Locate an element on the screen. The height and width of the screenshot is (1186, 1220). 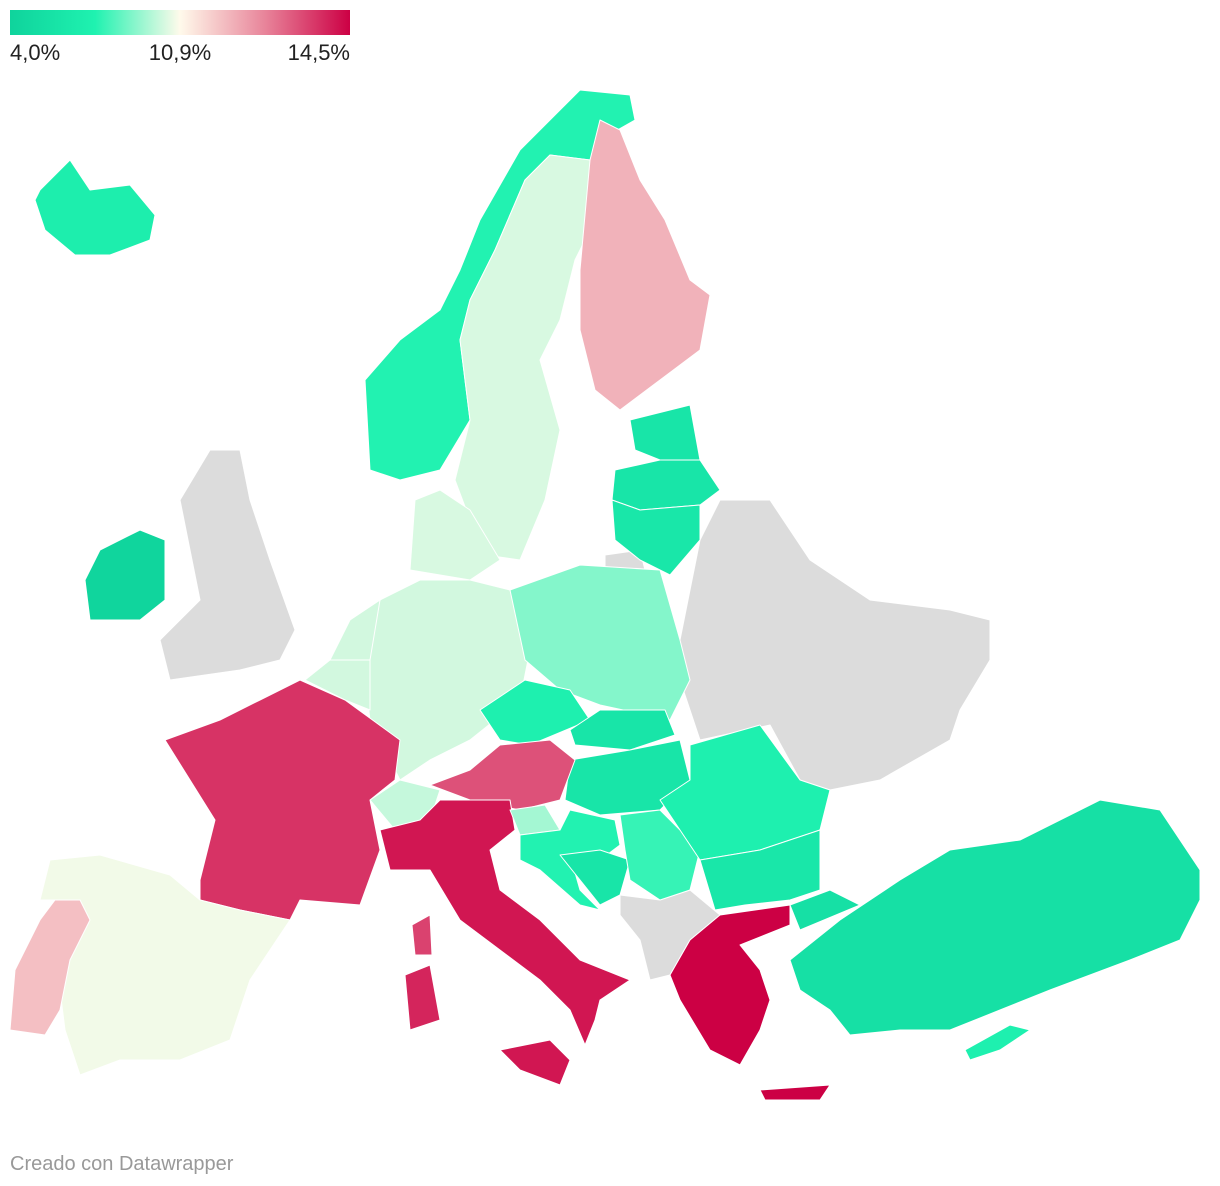
legend-tick-label: 4,0% is located at coordinates (35, 52).